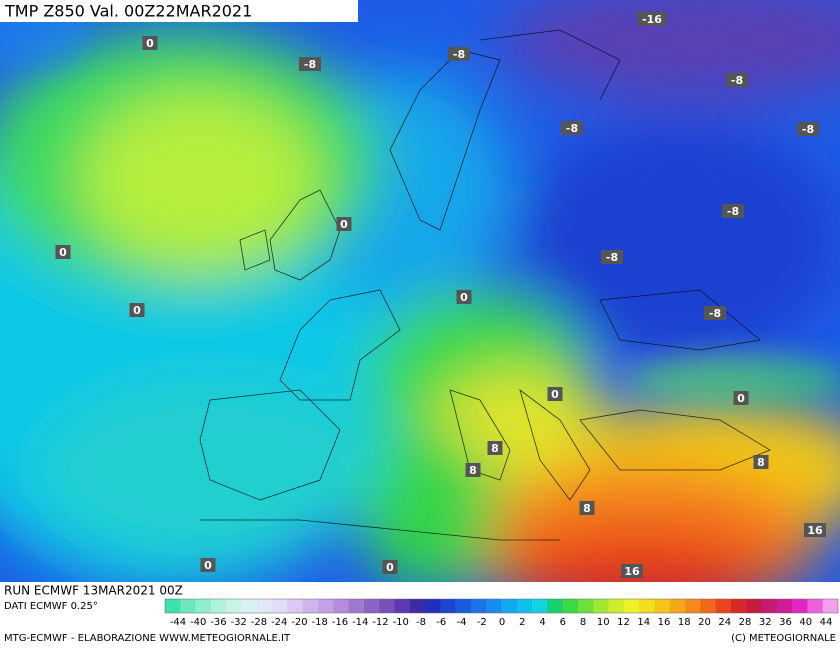 The width and height of the screenshot is (840, 648). What do you see at coordinates (765, 622) in the screenshot?
I see `legend-label: 32` at bounding box center [765, 622].